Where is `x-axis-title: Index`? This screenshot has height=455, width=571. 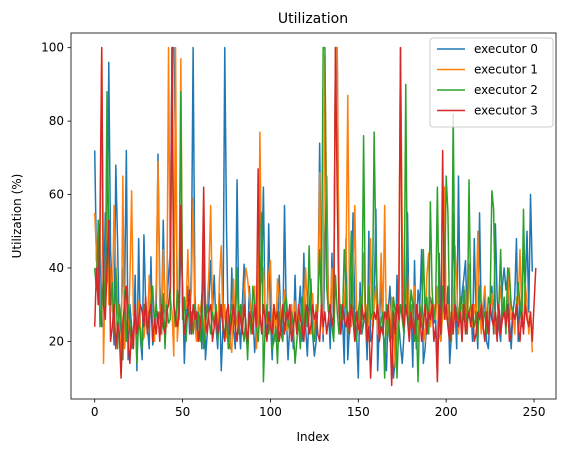 x-axis-title: Index is located at coordinates (312, 437).